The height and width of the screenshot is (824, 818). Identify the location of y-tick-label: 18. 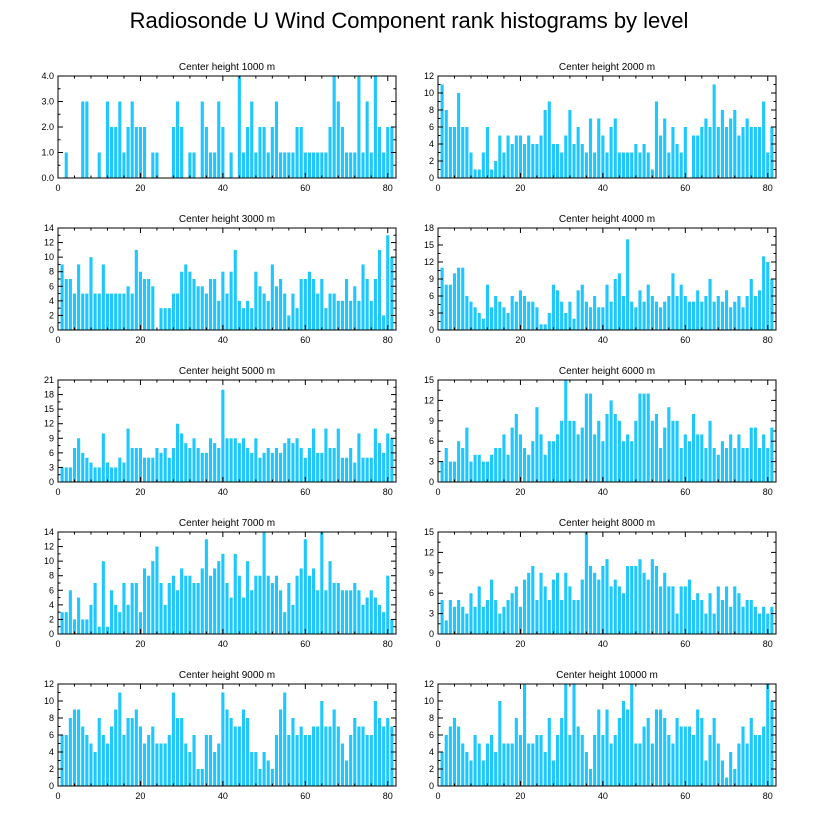
(429, 228).